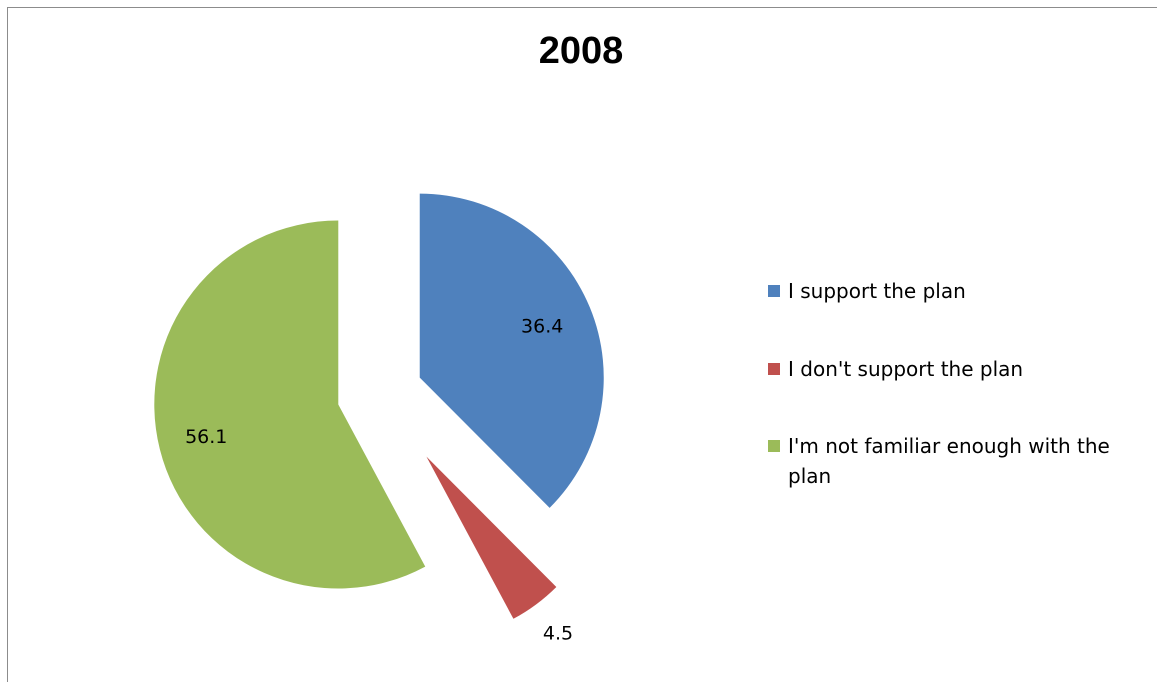 This screenshot has width=1162, height=682. Describe the element at coordinates (491, 537) in the screenshot. I see `pie-slice-not-support` at that location.